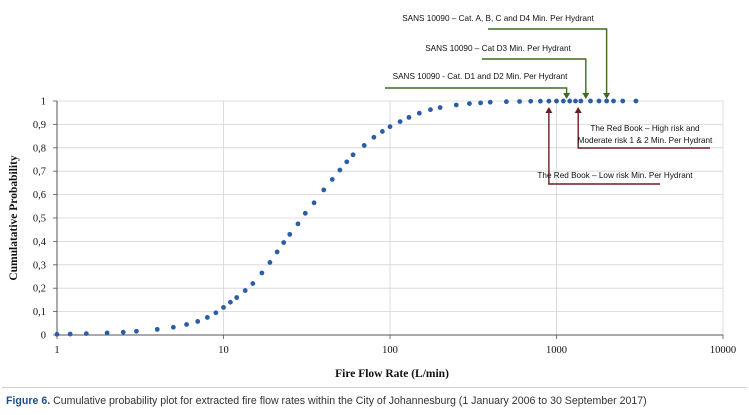 Image resolution: width=749 pixels, height=415 pixels. I want to click on y-tick-label: 0,3, so click(39, 265).